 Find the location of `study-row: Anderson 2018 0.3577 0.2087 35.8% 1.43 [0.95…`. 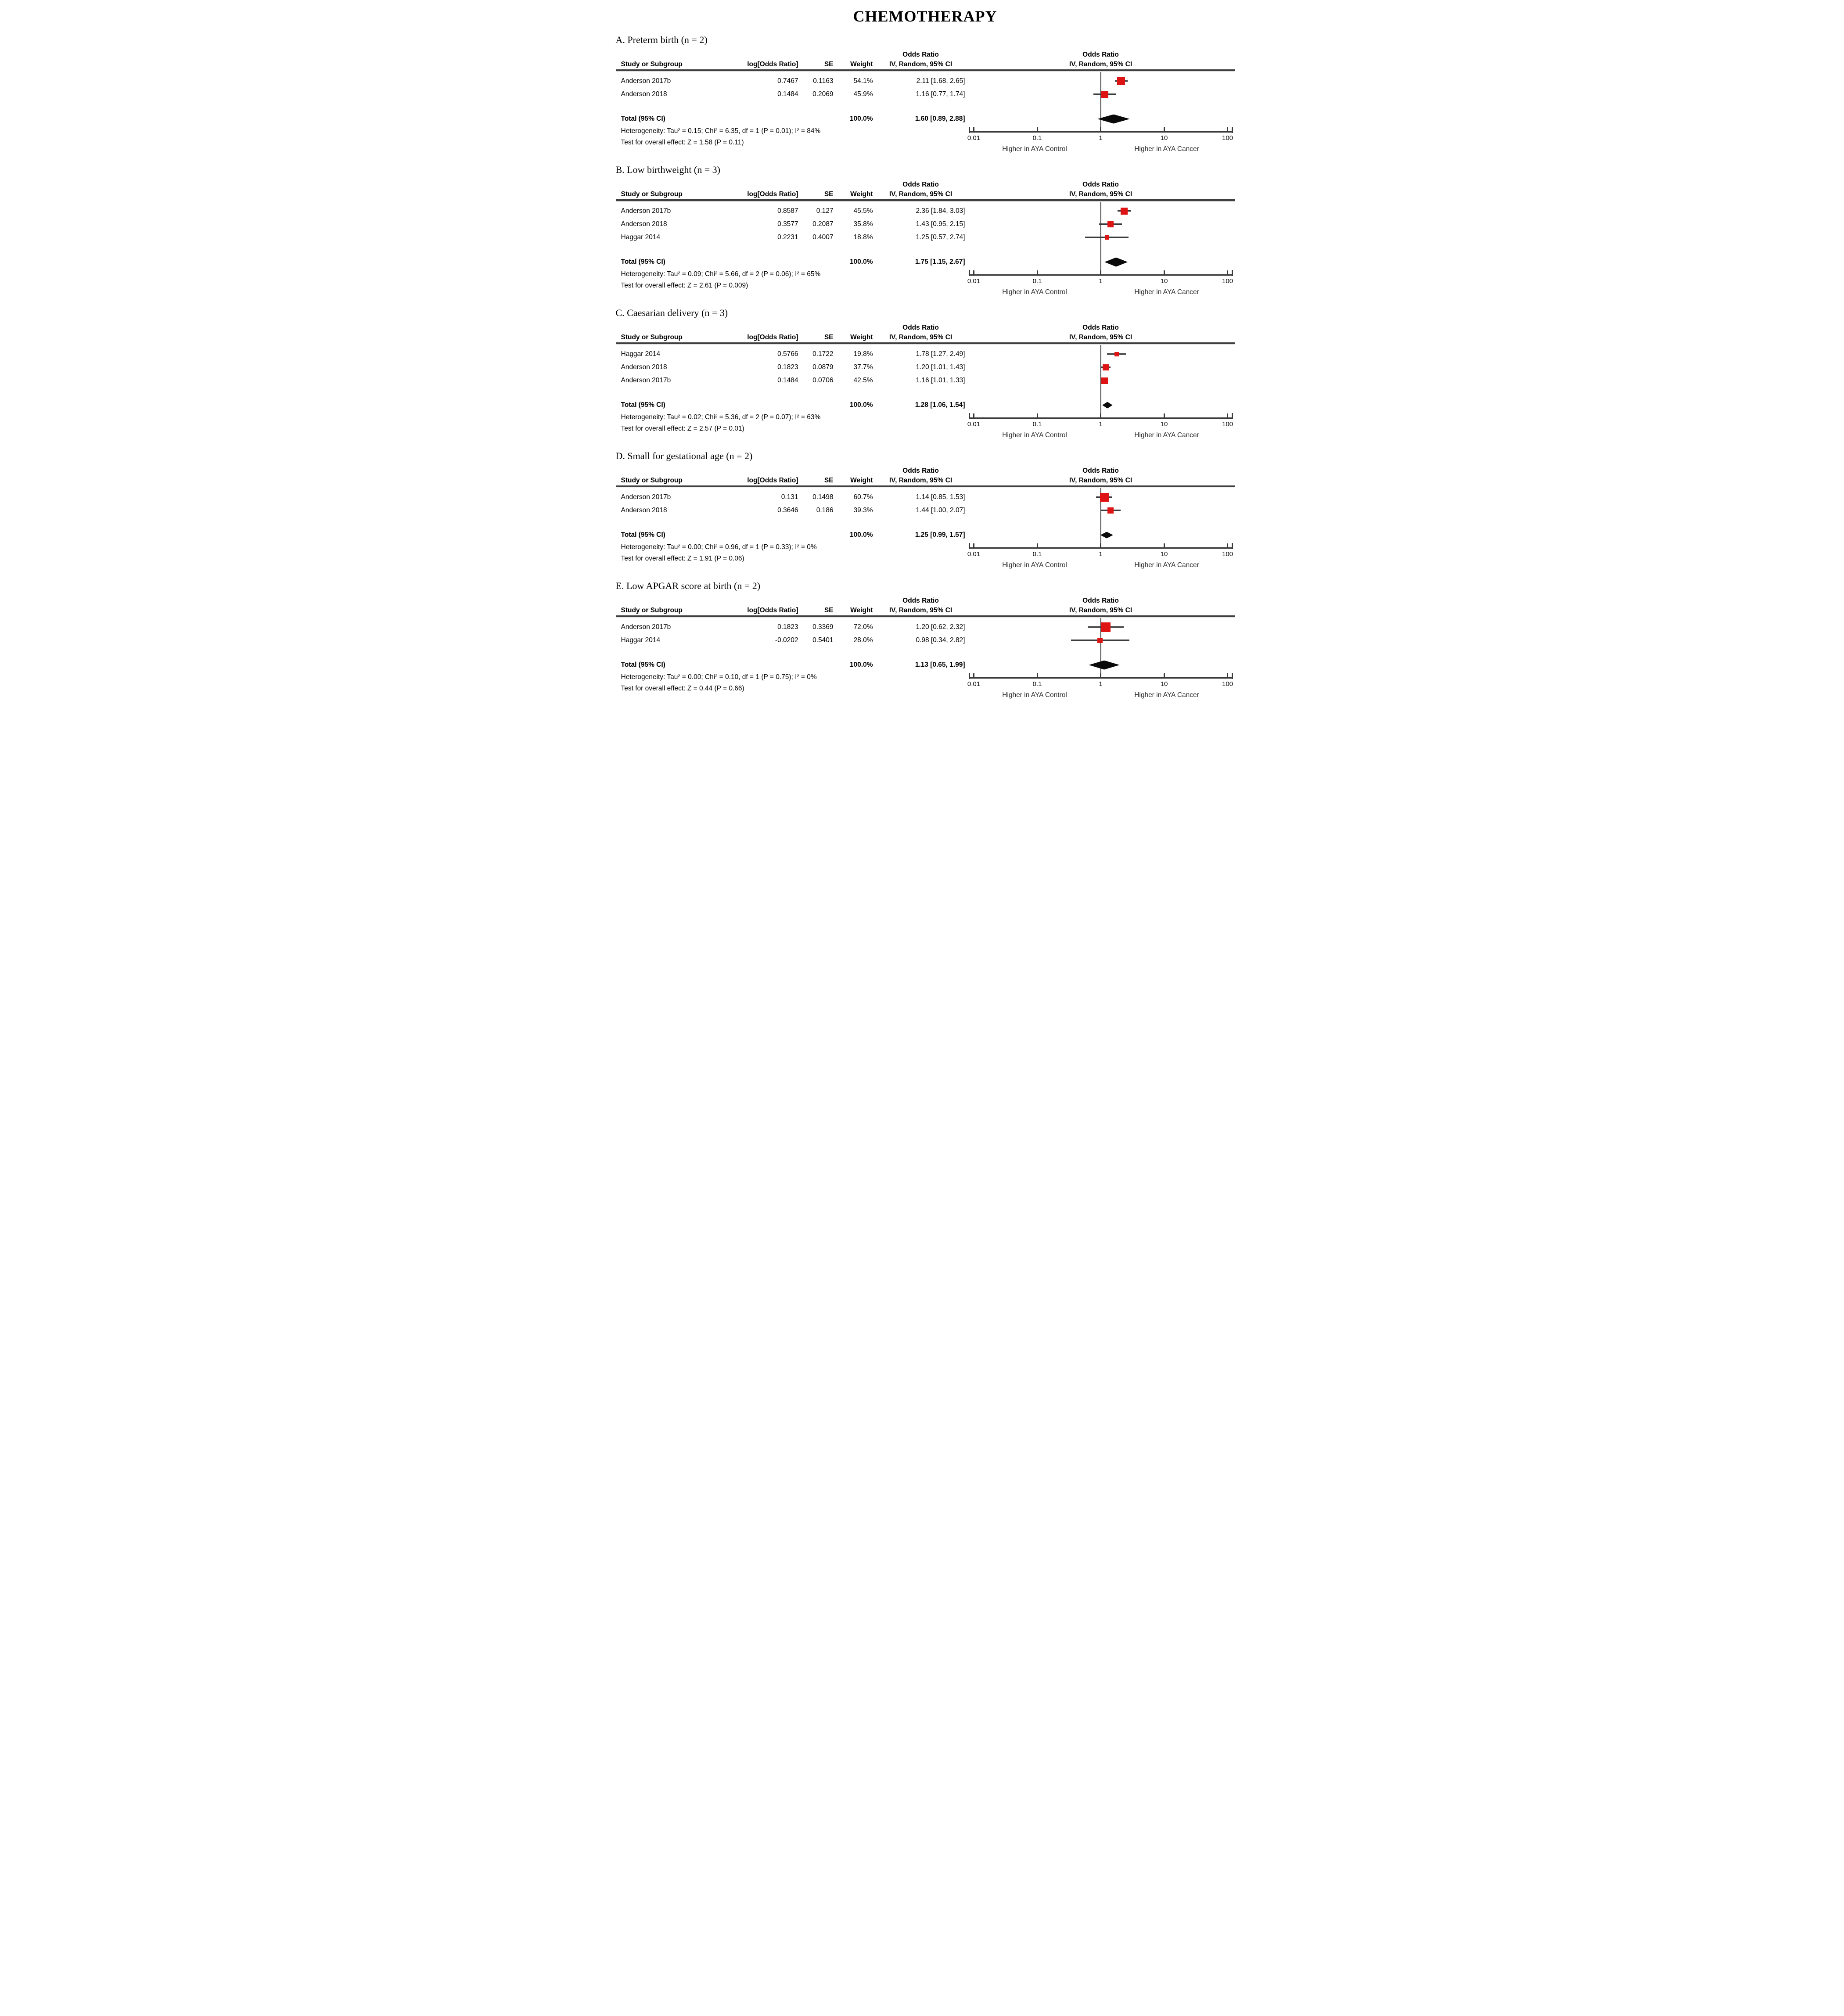

study-row: Anderson 2018 0.3577 0.2087 35.8% 1.43 [0.95… is located at coordinates (794, 224).